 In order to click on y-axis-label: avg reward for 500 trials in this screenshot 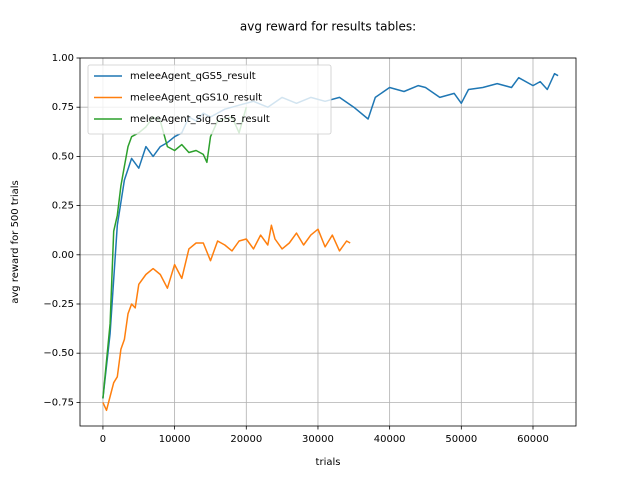, I will do `click(15, 242)`.